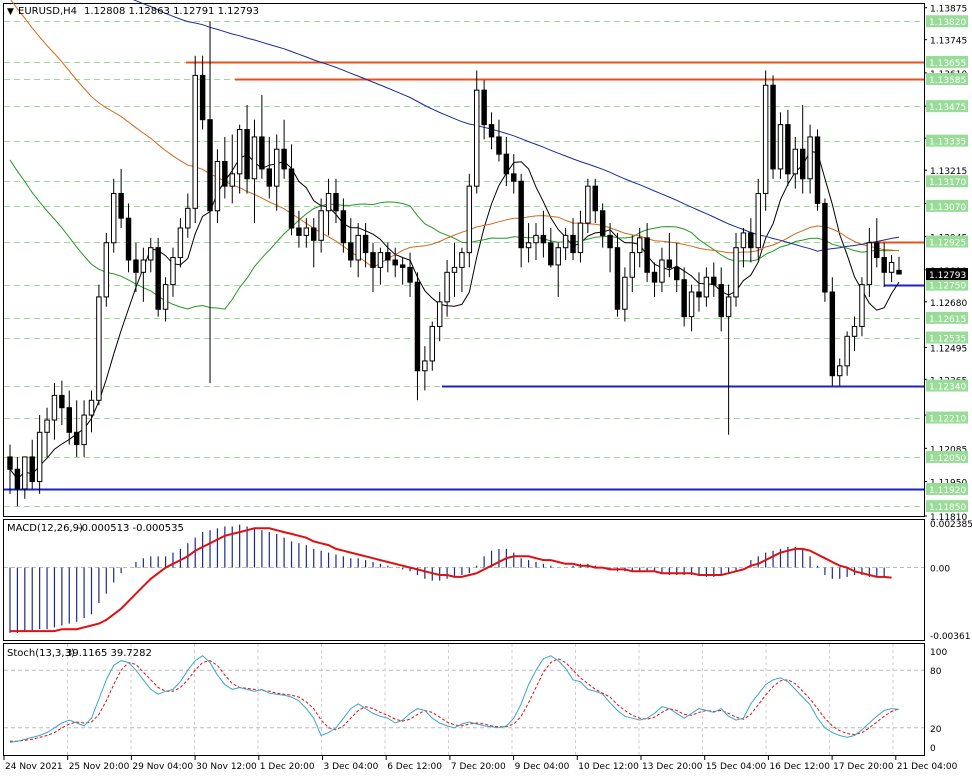 The height and width of the screenshot is (780, 972). Describe the element at coordinates (226, 767) in the screenshot. I see `time-tick-label: 30 Nov 12:00` at that location.